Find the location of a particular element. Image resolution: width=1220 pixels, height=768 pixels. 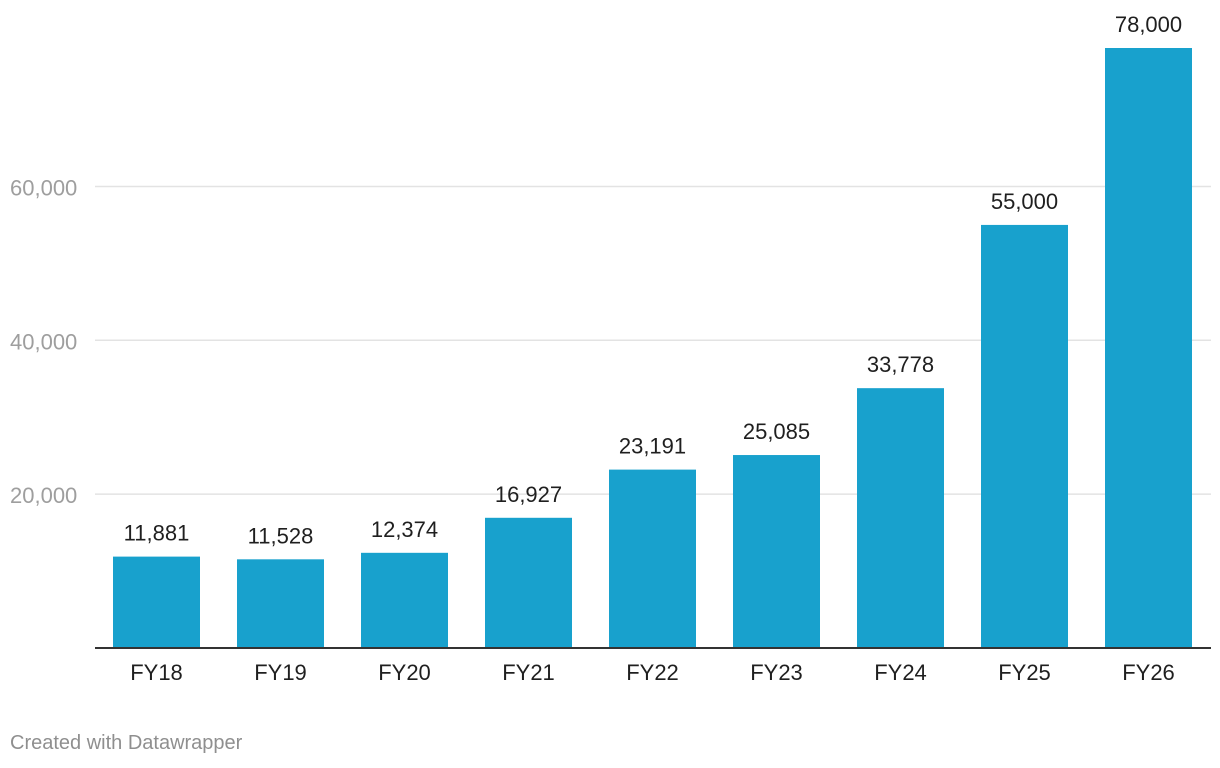

bar-value-label: 12,374 is located at coordinates (404, 529).